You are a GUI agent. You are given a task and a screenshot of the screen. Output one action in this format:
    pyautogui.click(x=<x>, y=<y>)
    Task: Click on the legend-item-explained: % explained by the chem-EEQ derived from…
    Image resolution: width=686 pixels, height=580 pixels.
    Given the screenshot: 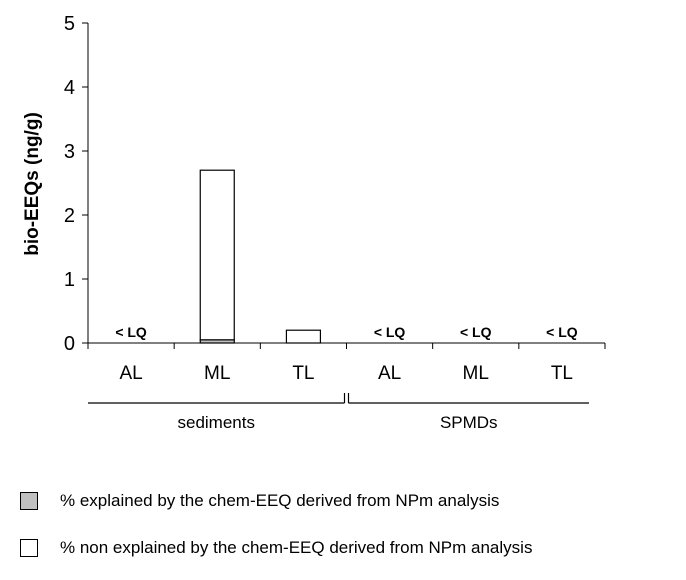 What is the action you would take?
    pyautogui.click(x=259, y=501)
    